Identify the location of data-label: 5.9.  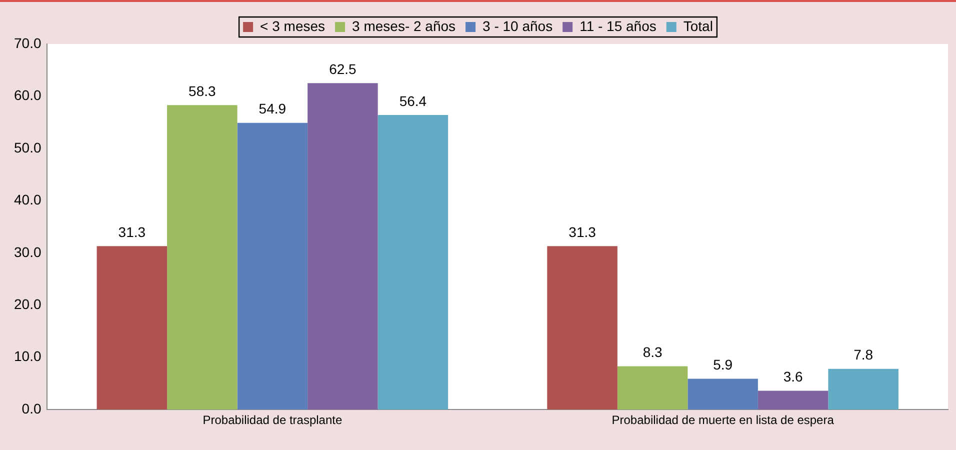
(723, 364).